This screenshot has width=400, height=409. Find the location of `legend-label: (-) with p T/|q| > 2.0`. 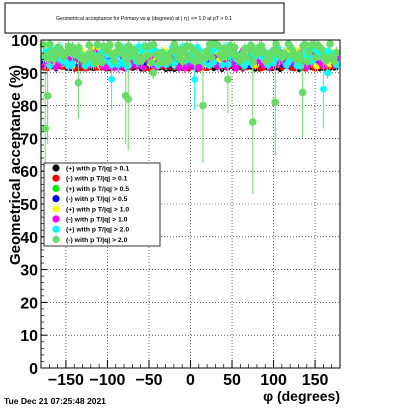

legend-label: (-) with p T/|q| > 2.0 is located at coordinates (97, 240).